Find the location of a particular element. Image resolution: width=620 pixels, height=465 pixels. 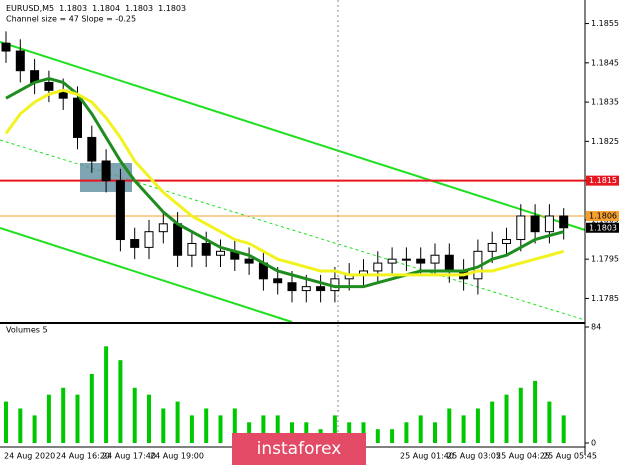

volume-tick-label: 84 is located at coordinates (596, 327).